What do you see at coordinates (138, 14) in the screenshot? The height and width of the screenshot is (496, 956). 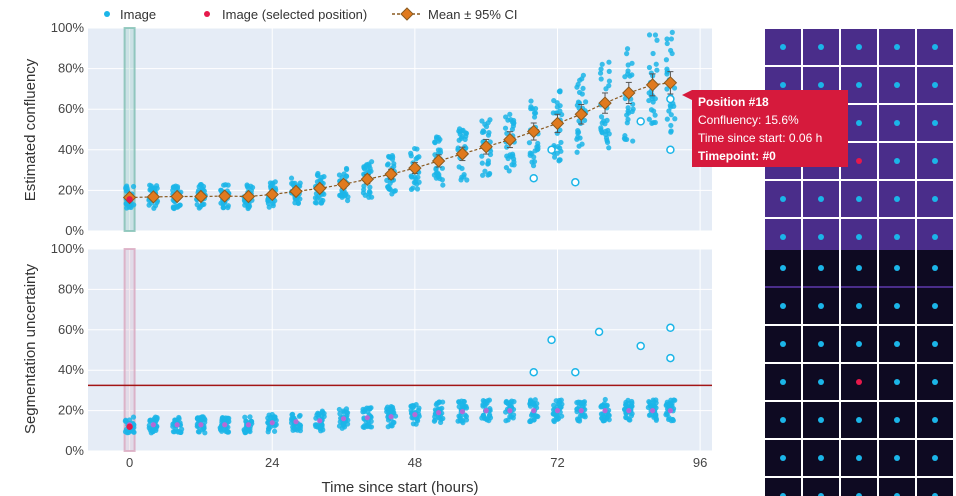 I see `legend-image-label: Image` at bounding box center [138, 14].